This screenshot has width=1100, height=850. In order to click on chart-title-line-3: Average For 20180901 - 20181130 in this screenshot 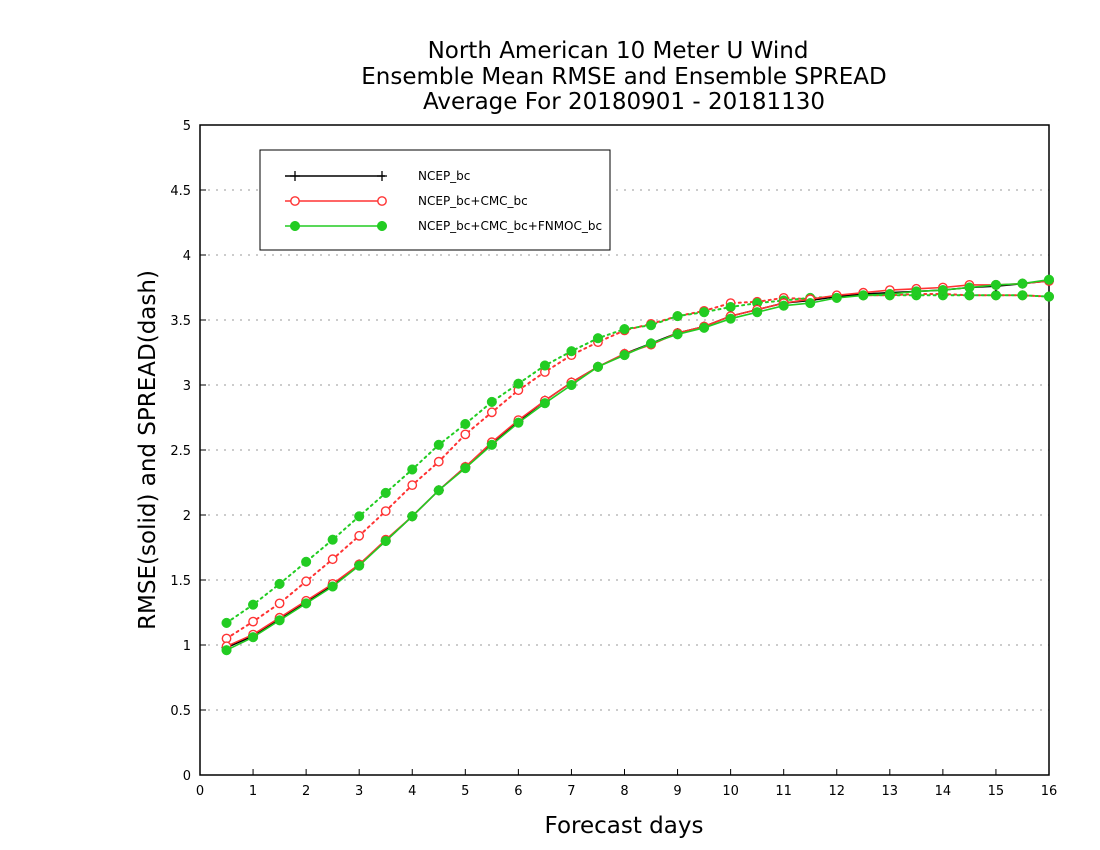, I will do `click(624, 102)`.